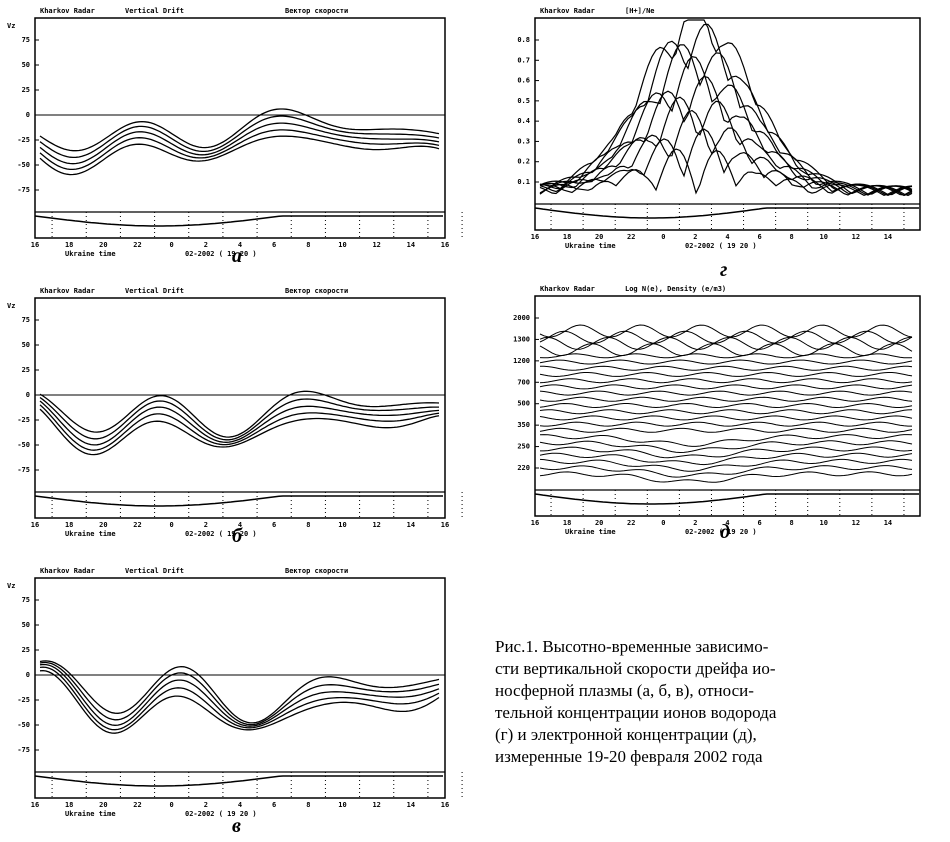 This screenshot has height=842, width=950. Describe the element at coordinates (523, 162) in the screenshot. I see `y-tick-label: 0.2` at that location.